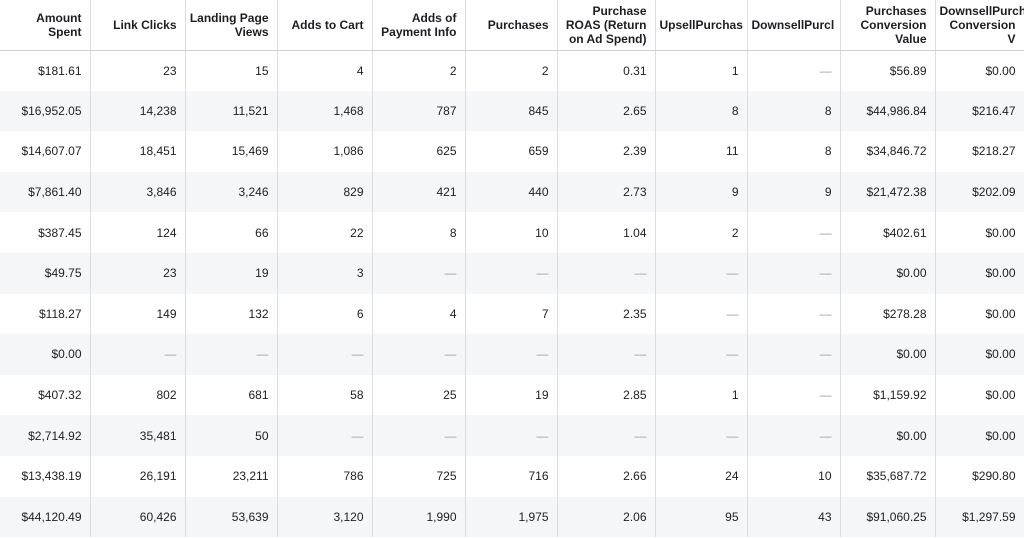 Image resolution: width=1024 pixels, height=538 pixels. What do you see at coordinates (45, 395) in the screenshot?
I see `table-cell: $407.32` at bounding box center [45, 395].